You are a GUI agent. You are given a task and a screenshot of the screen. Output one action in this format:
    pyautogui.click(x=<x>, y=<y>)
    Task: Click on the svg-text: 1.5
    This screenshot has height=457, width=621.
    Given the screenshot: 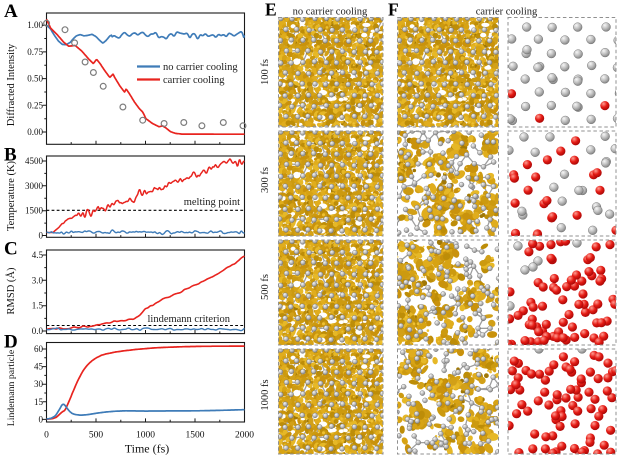 What is the action you would take?
    pyautogui.click(x=38, y=306)
    